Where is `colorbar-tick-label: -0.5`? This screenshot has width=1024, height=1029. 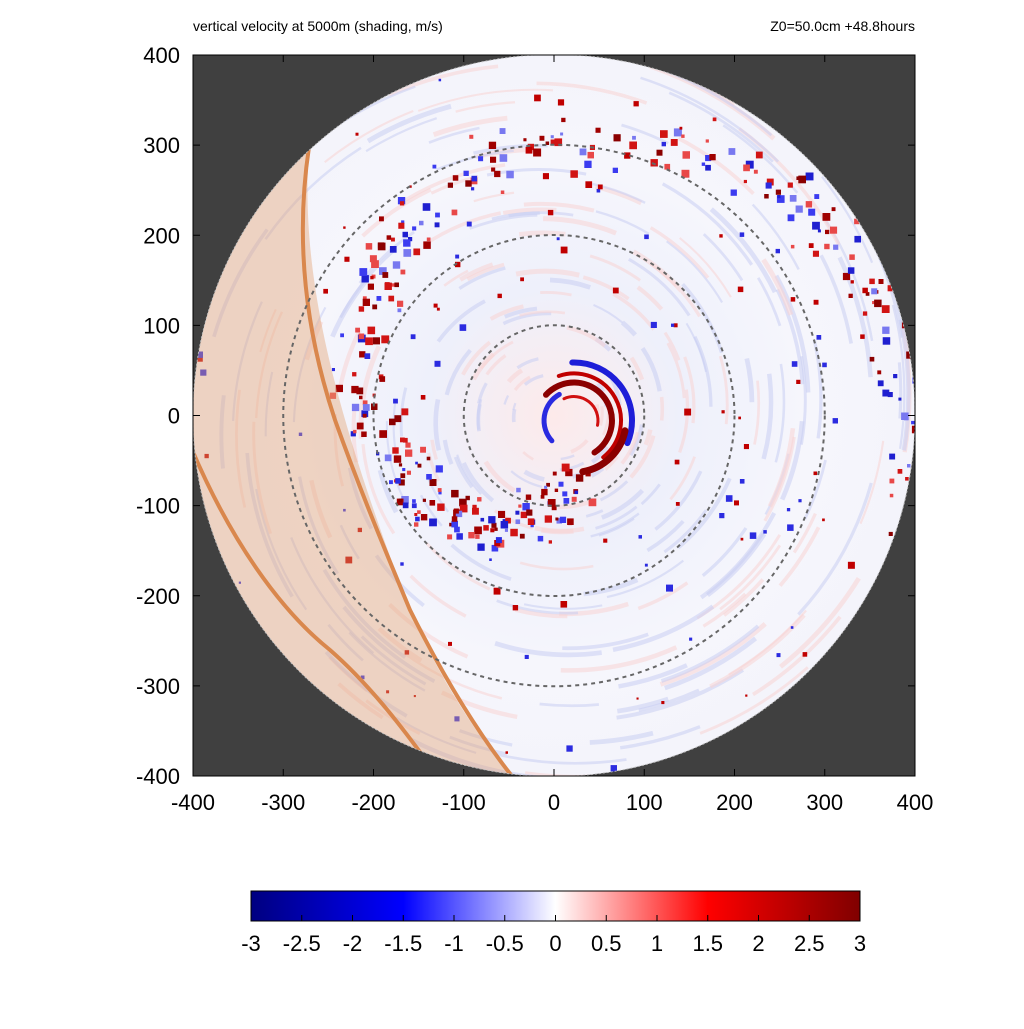 colorbar-tick-label: -0.5 is located at coordinates (505, 943).